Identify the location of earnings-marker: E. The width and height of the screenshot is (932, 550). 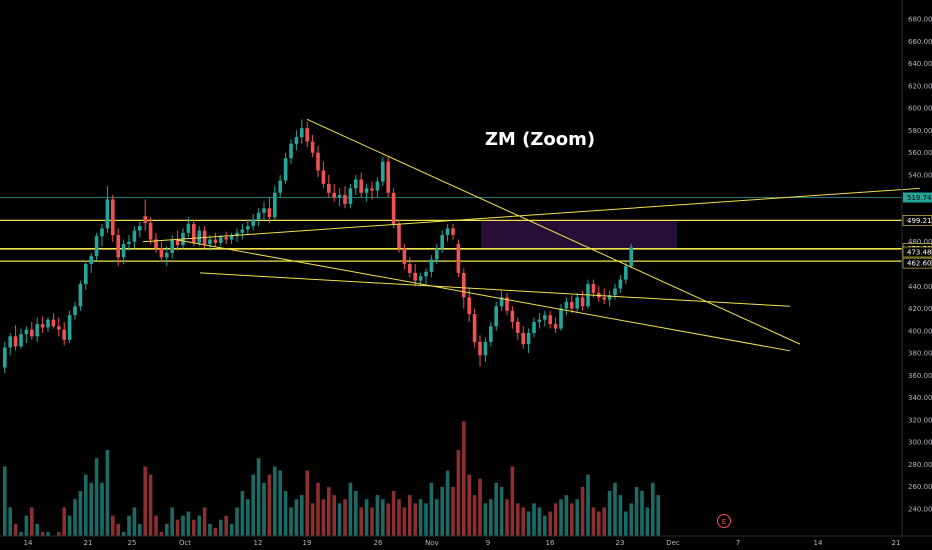
(724, 521).